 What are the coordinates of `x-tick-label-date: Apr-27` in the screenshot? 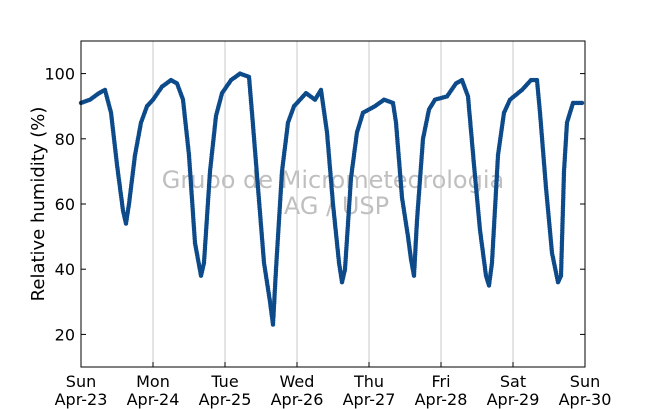 It's located at (369, 399).